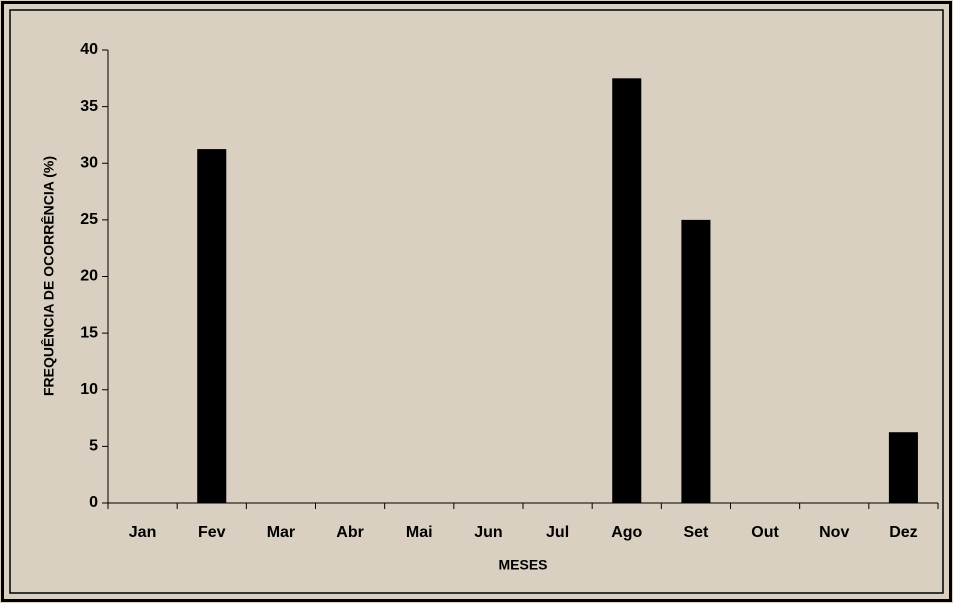  I want to click on x-axis-title: MESES, so click(522, 565).